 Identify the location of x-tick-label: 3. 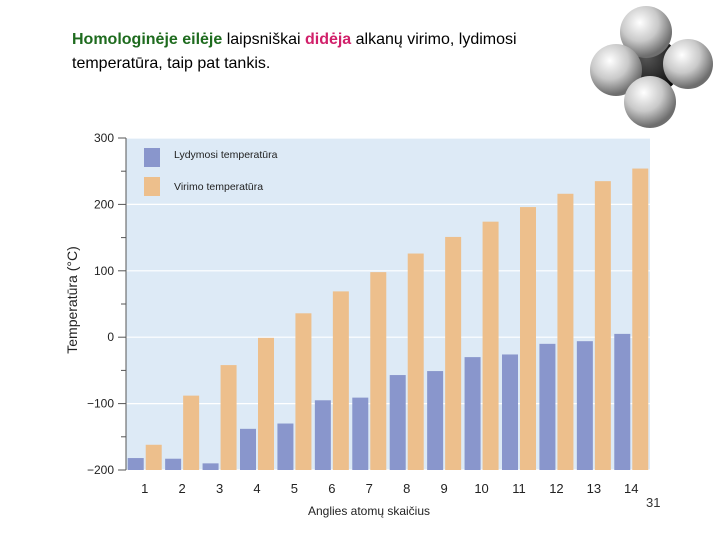
(219, 488).